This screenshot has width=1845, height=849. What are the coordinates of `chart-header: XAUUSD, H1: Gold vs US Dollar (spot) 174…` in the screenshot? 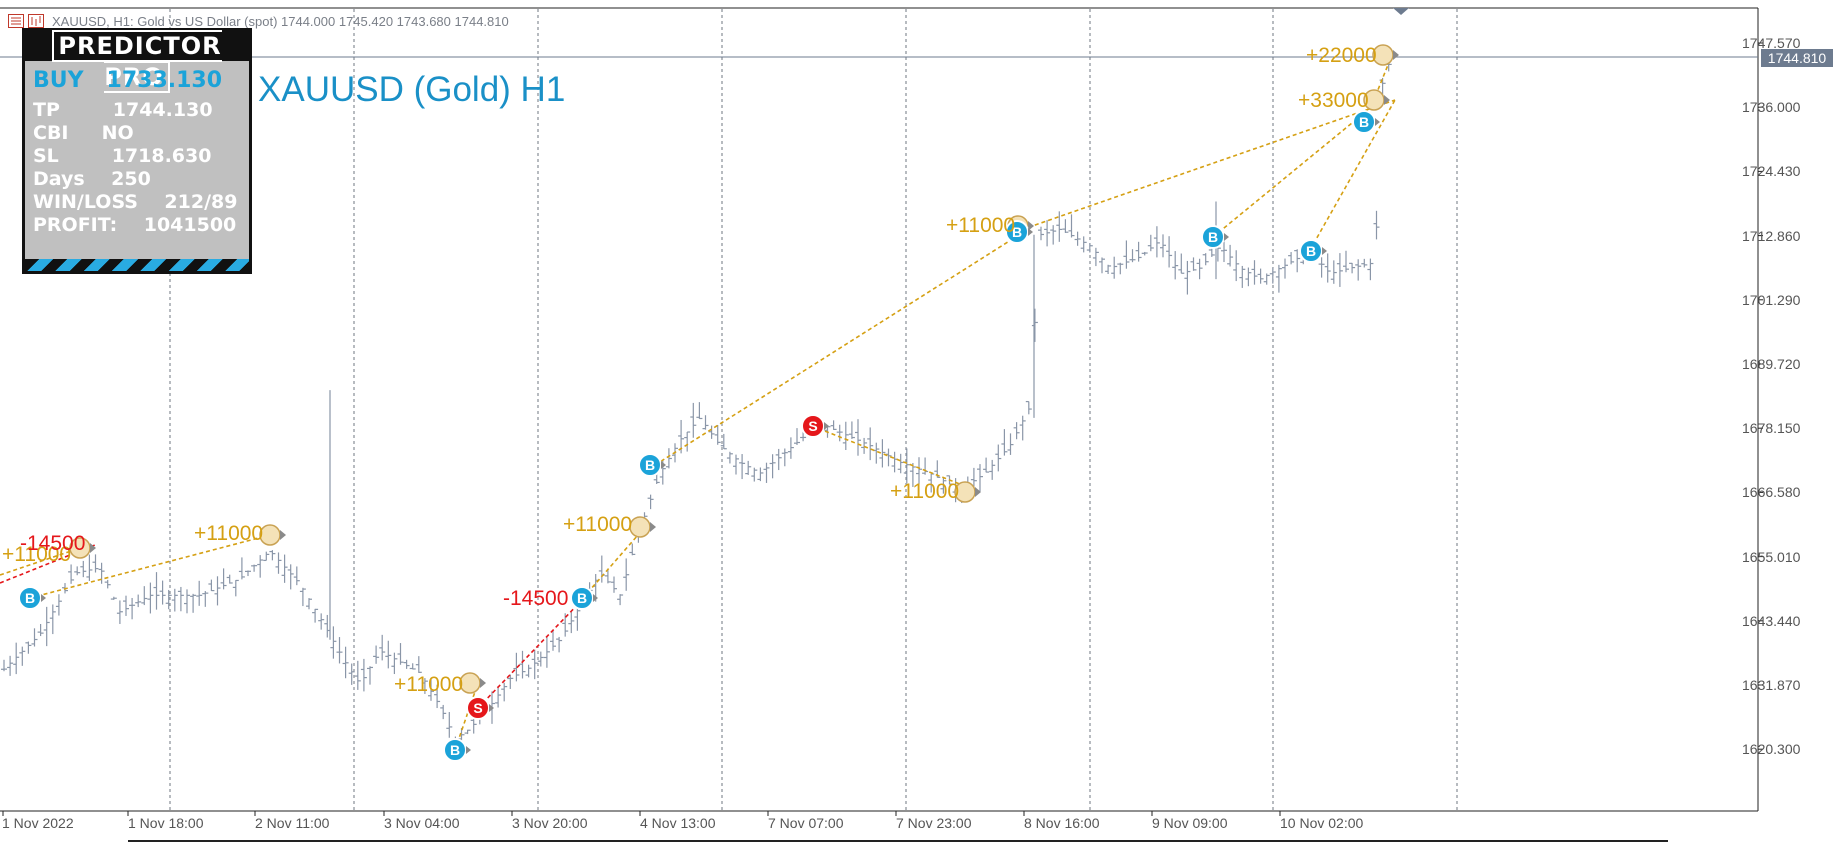 It's located at (254, 21).